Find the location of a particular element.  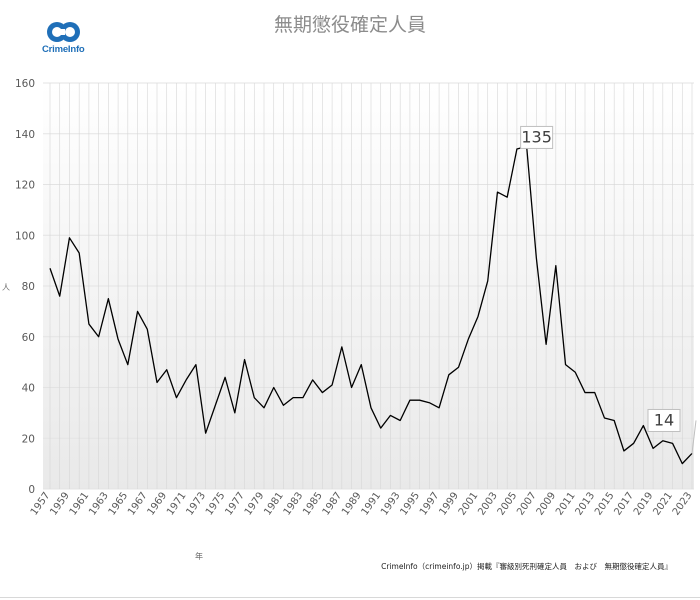

y-tick-label: 60 is located at coordinates (28, 338).